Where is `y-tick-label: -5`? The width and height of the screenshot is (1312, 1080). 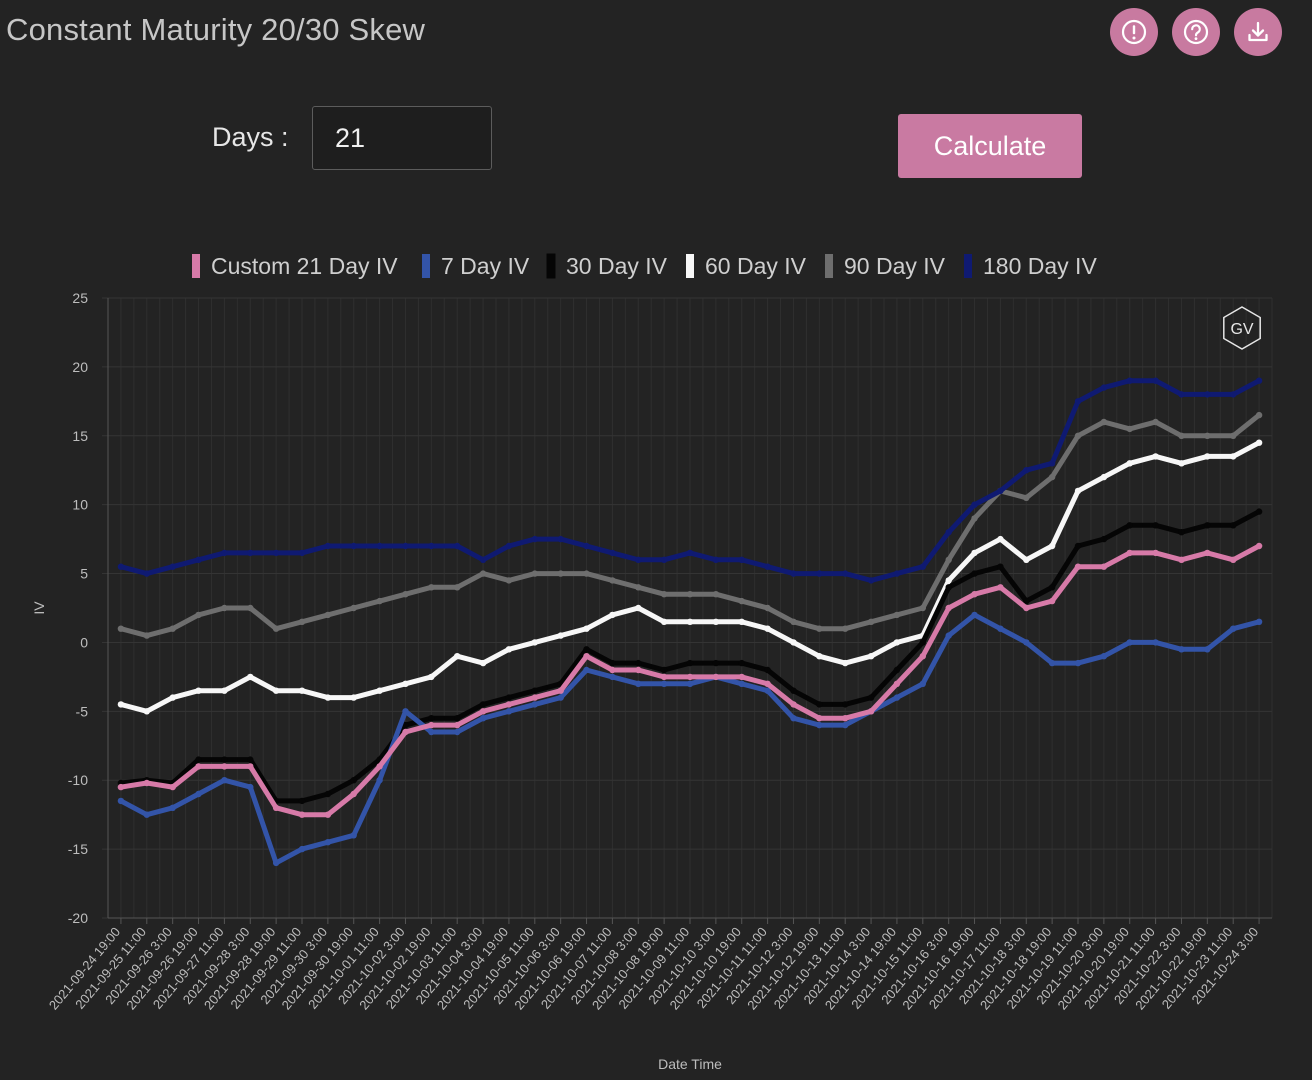 y-tick-label: -5 is located at coordinates (82, 711).